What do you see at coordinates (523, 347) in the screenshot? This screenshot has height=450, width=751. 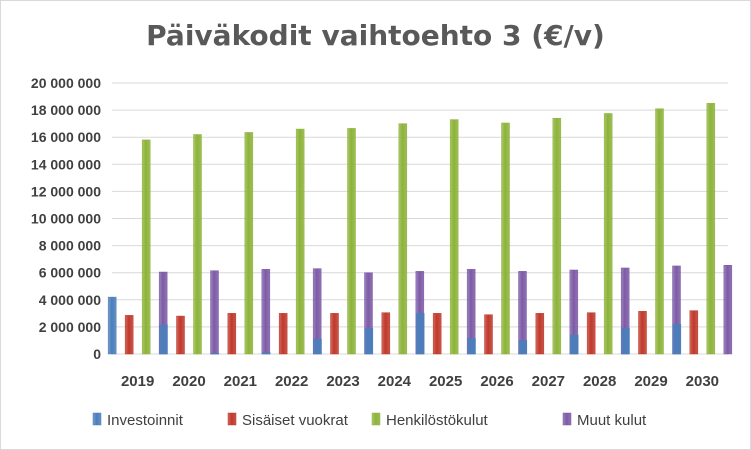 I see `bar-investoinnit-2027` at bounding box center [523, 347].